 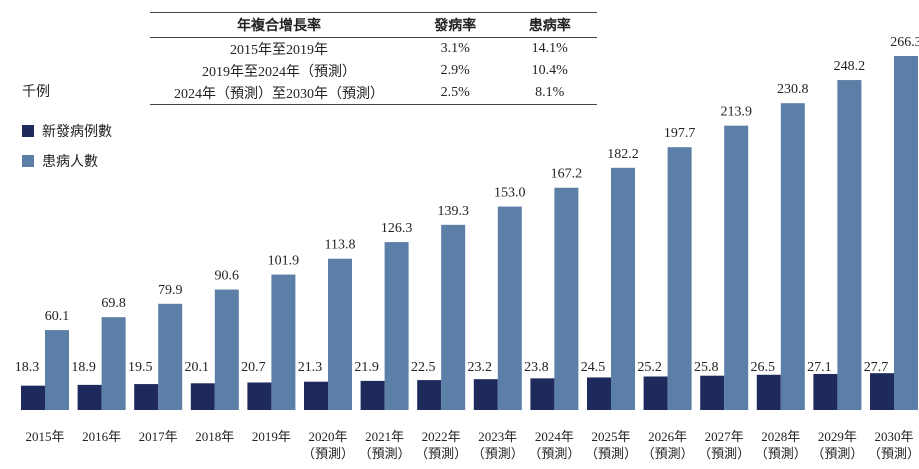 I want to click on unit-label: 千例, so click(x=36, y=92).